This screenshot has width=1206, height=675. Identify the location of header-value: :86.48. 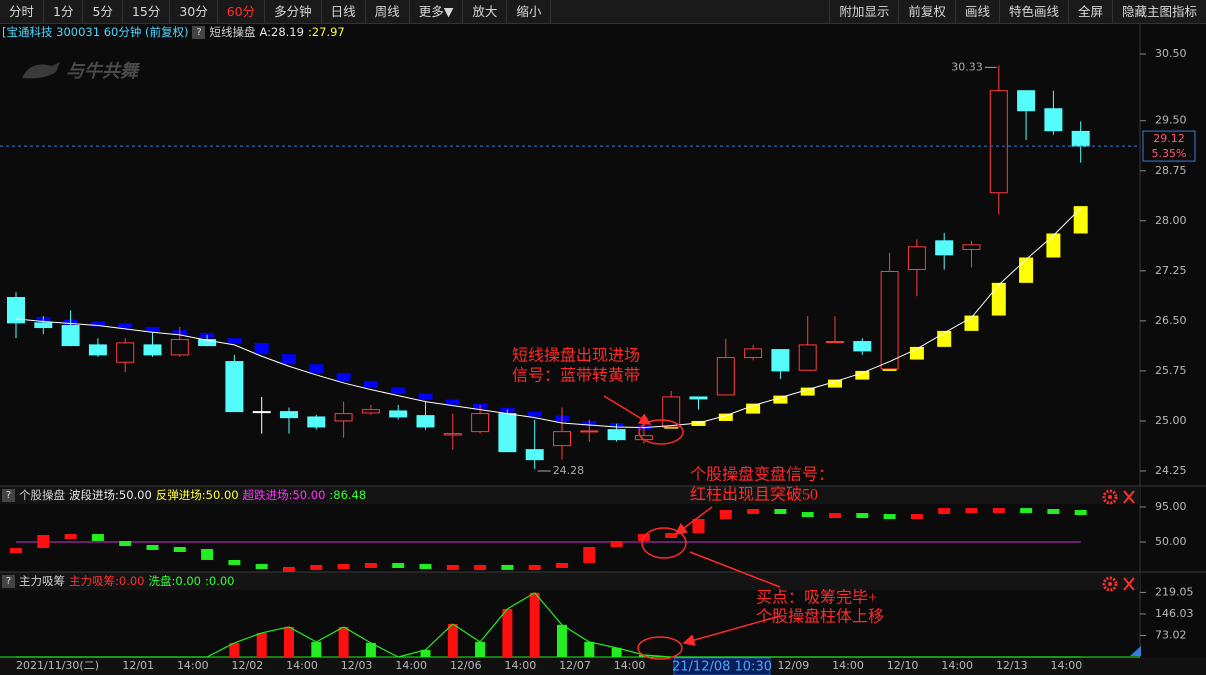
(348, 495).